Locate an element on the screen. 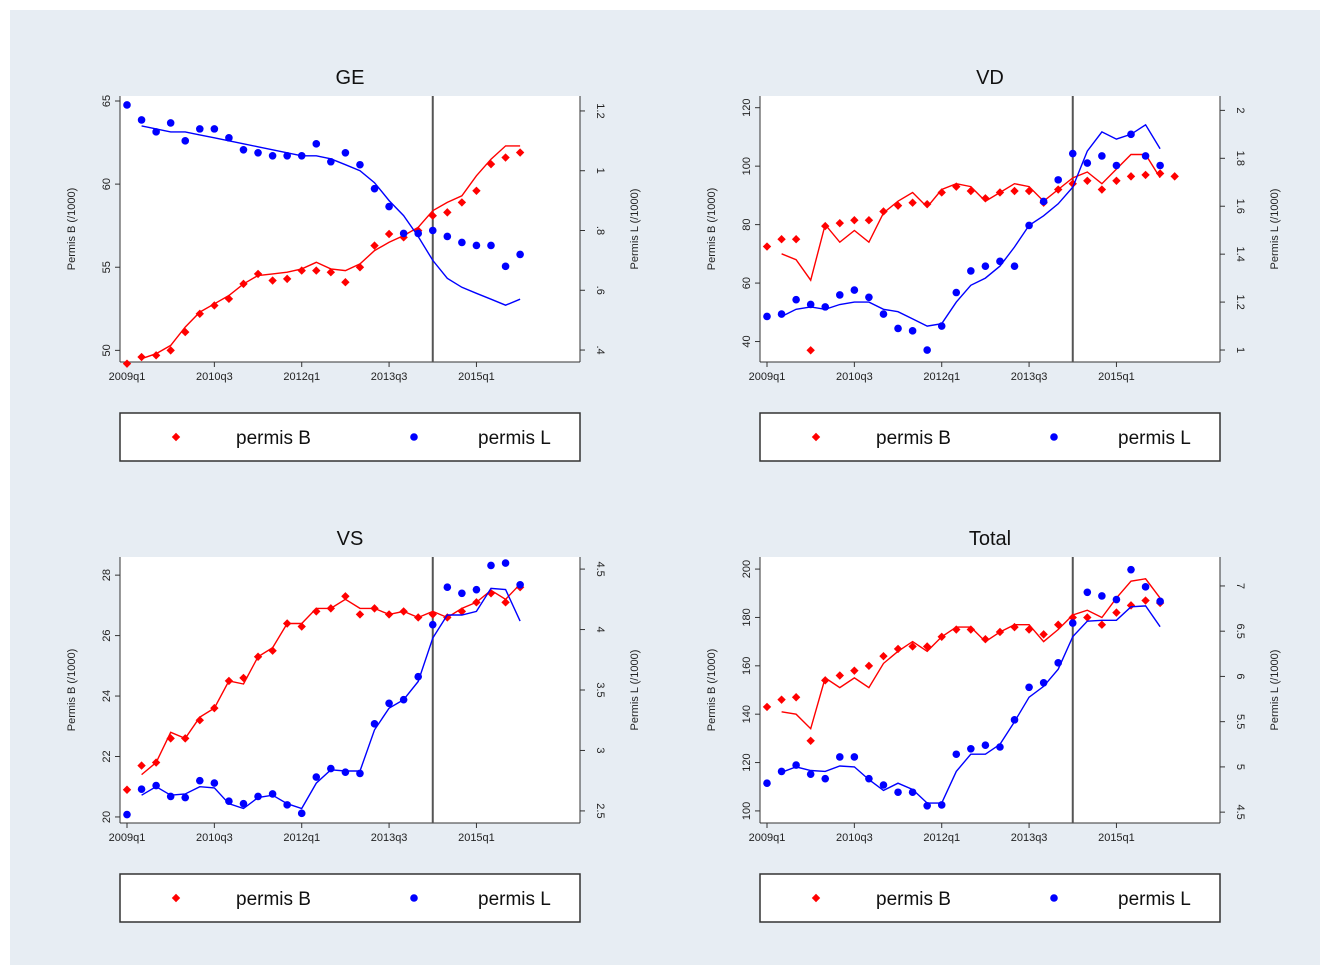  legend-marker-permis-l is located at coordinates (1054, 437).